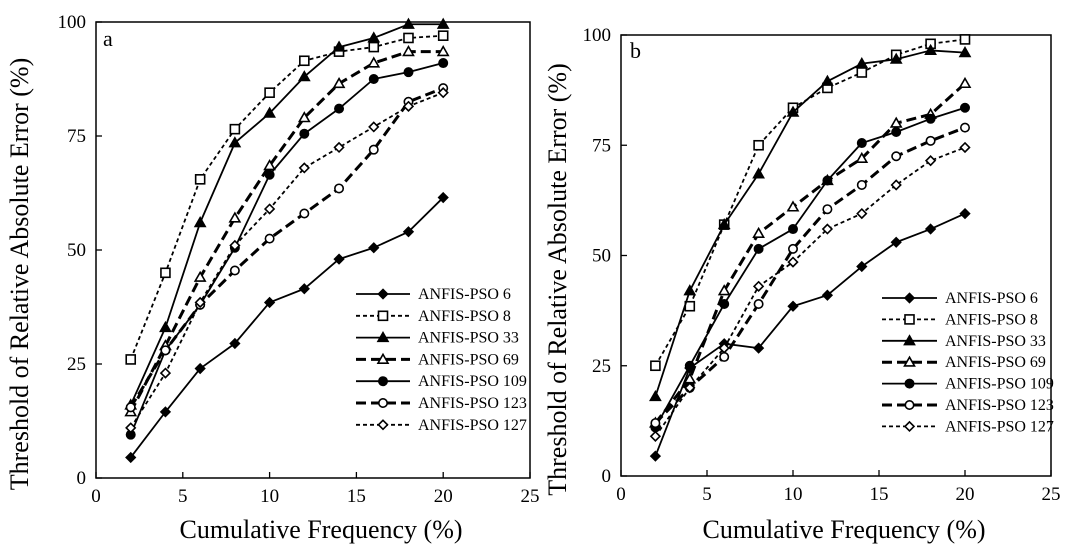  I want to click on series-line, so click(810, 334).